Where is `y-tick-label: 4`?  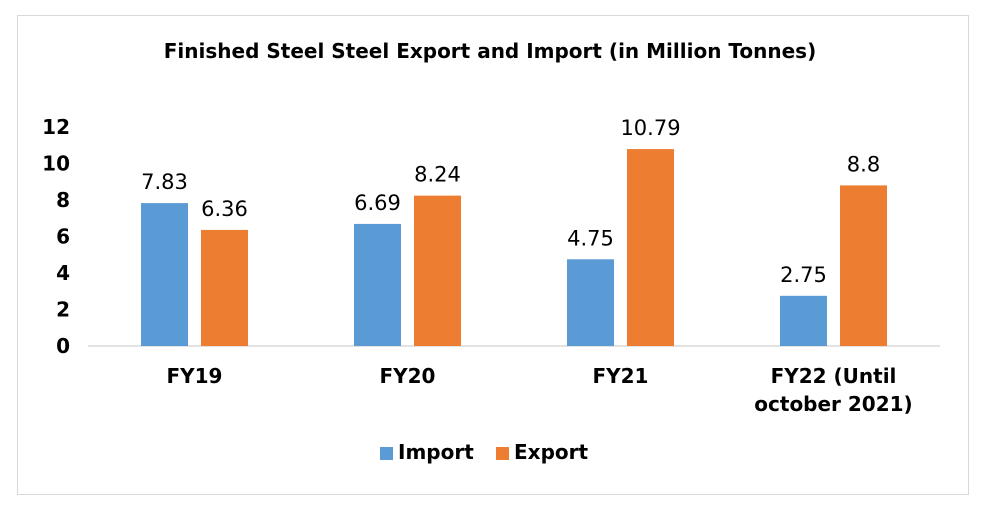 y-tick-label: 4 is located at coordinates (63, 273).